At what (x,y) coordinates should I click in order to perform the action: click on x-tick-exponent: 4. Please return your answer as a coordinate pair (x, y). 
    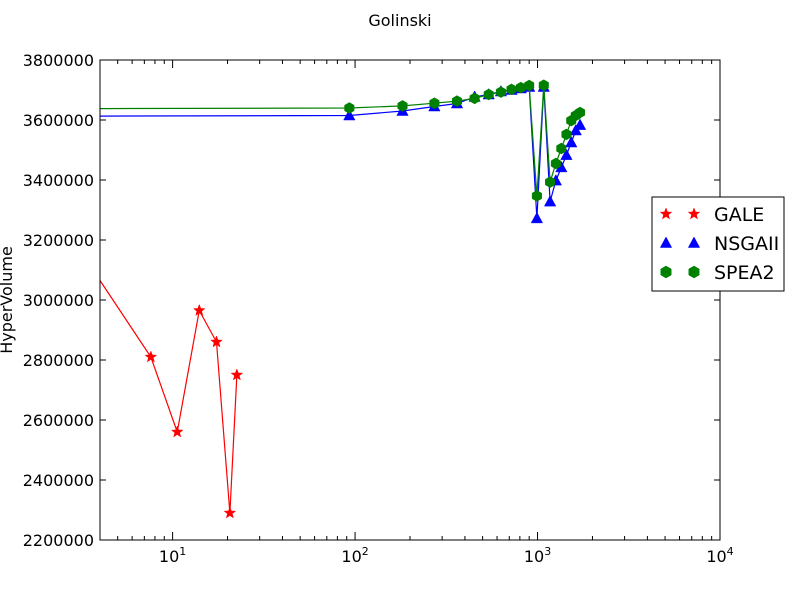
    Looking at the image, I should click on (730, 551).